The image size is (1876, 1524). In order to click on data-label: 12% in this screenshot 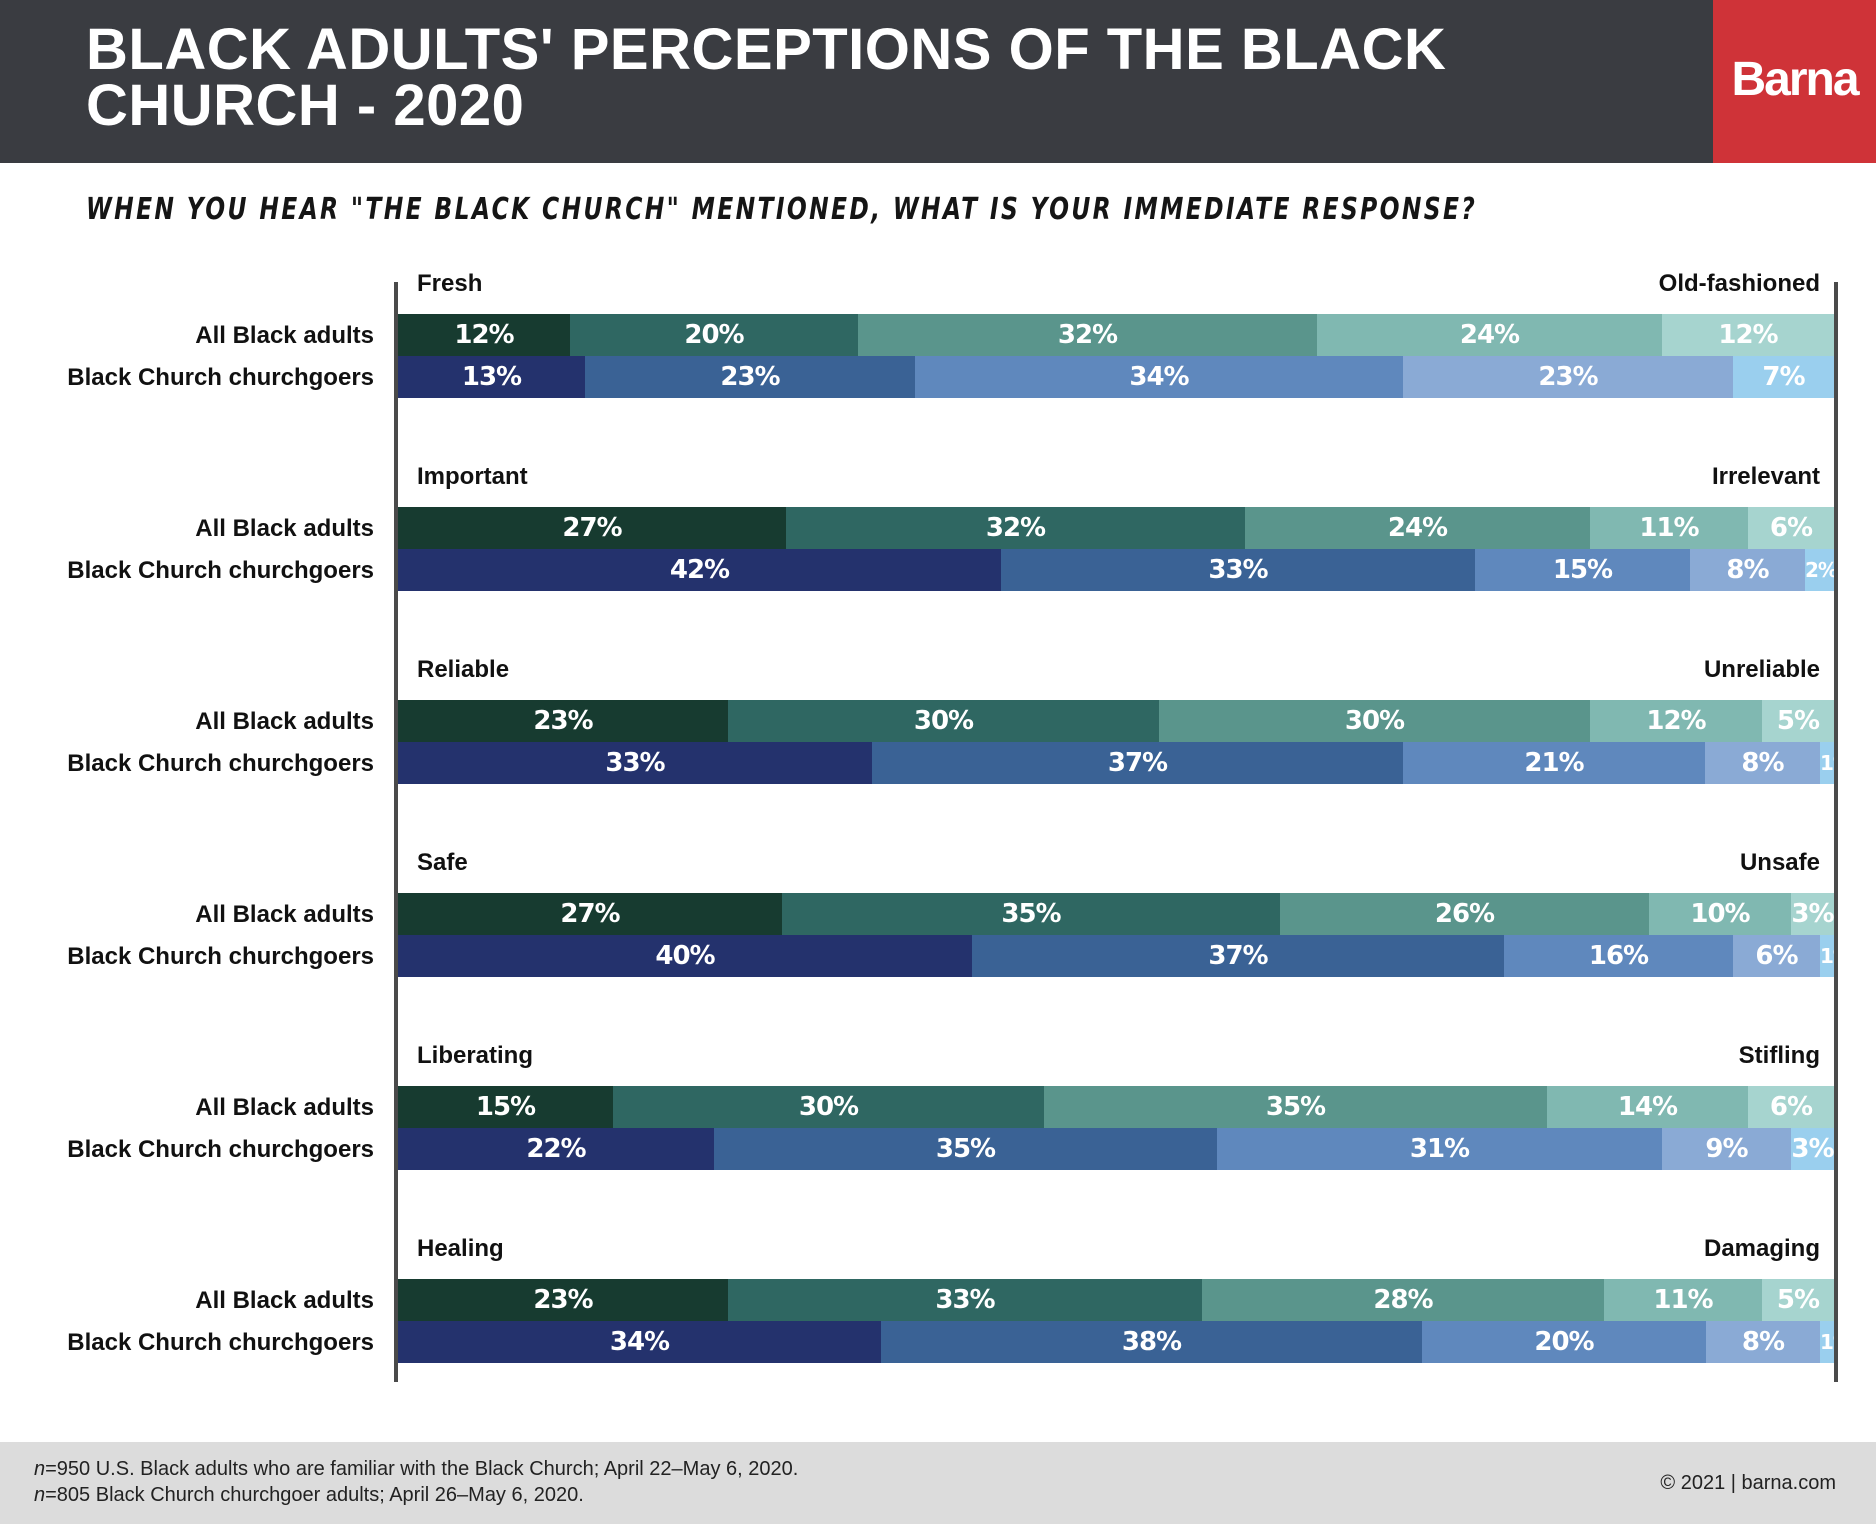, I will do `click(484, 335)`.